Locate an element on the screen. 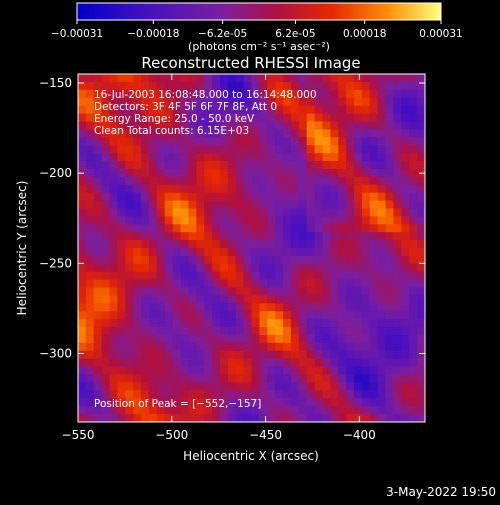  footer-date: 3-May-2022 19:50 is located at coordinates (441, 492).